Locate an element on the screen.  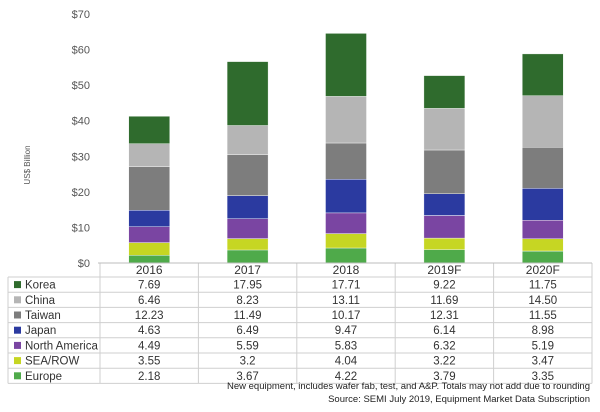
legend-entry: Korea is located at coordinates (40, 286).